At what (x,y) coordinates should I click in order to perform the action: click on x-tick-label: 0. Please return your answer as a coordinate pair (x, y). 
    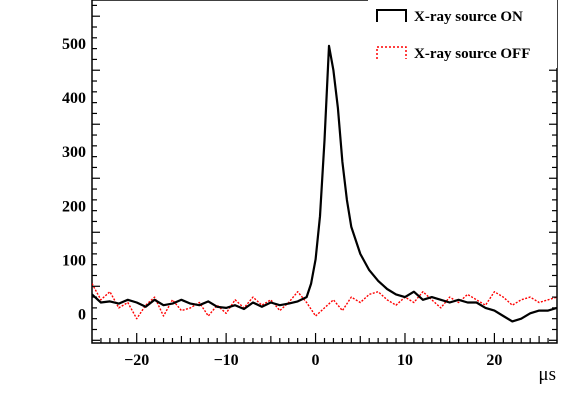
    Looking at the image, I should click on (316, 360).